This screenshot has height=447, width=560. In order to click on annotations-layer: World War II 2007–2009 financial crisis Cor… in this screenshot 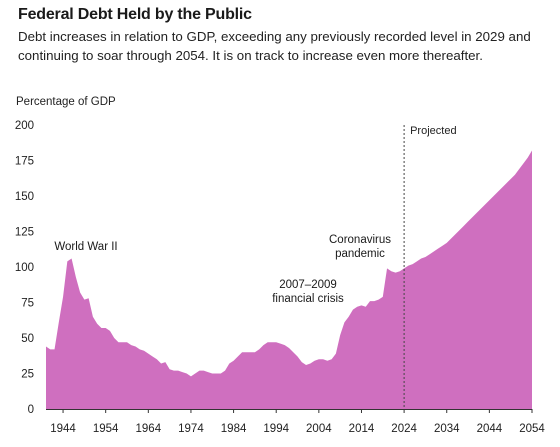, I will do `click(222, 269)`.